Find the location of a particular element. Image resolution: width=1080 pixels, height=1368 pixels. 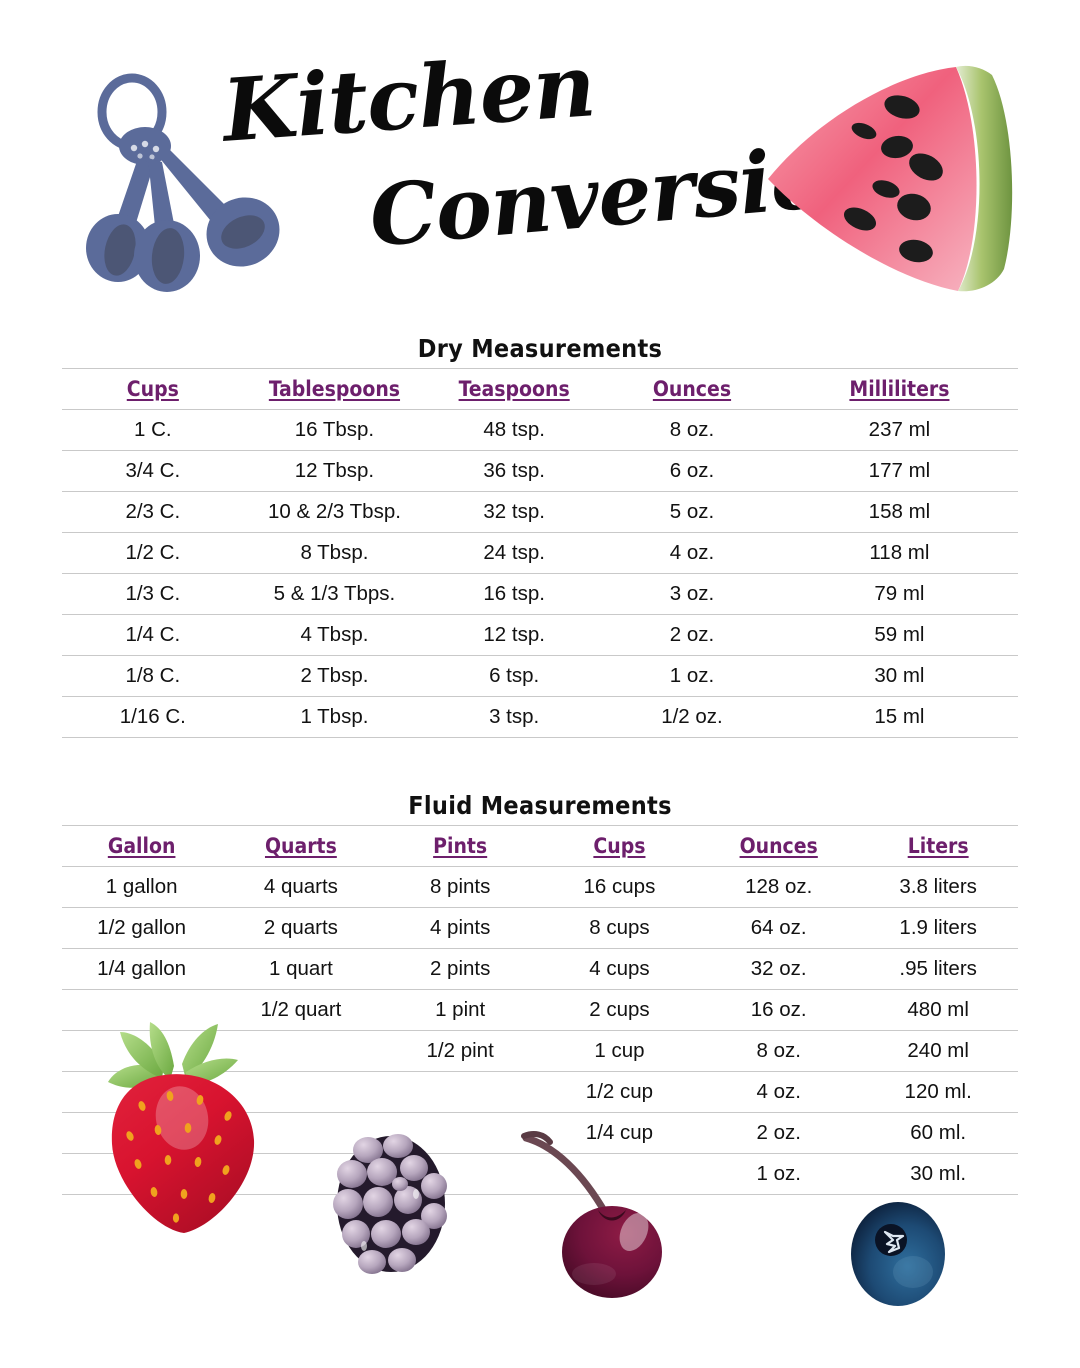

table-cell: 15 ml is located at coordinates (899, 717).